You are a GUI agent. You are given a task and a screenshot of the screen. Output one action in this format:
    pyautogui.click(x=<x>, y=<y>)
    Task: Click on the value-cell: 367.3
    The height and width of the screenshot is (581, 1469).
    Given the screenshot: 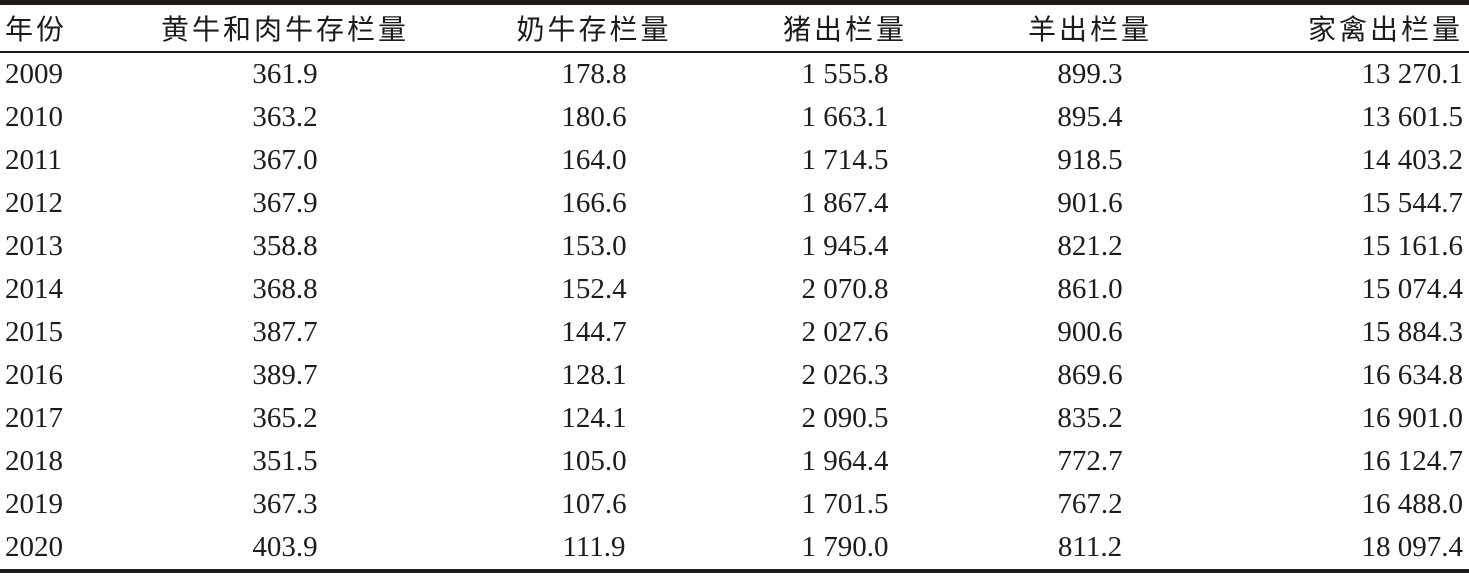 What is the action you would take?
    pyautogui.click(x=285, y=504)
    